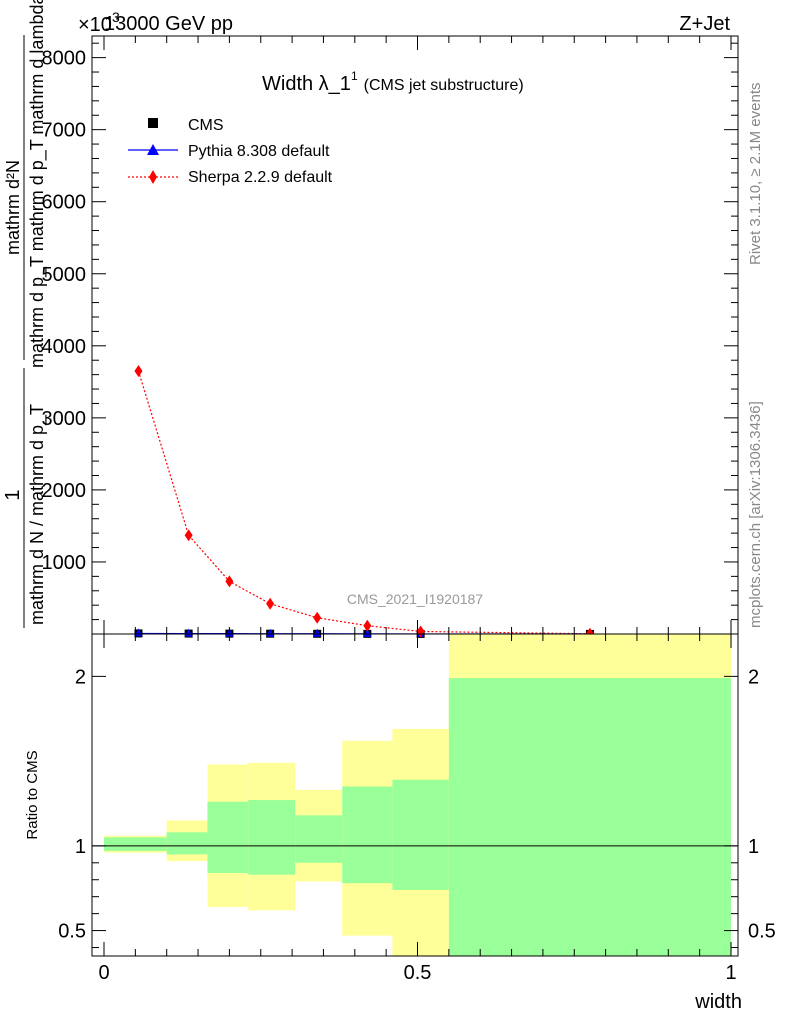 This screenshot has width=786, height=1024. I want to click on ratio-xlabel: width, so click(718, 1002).